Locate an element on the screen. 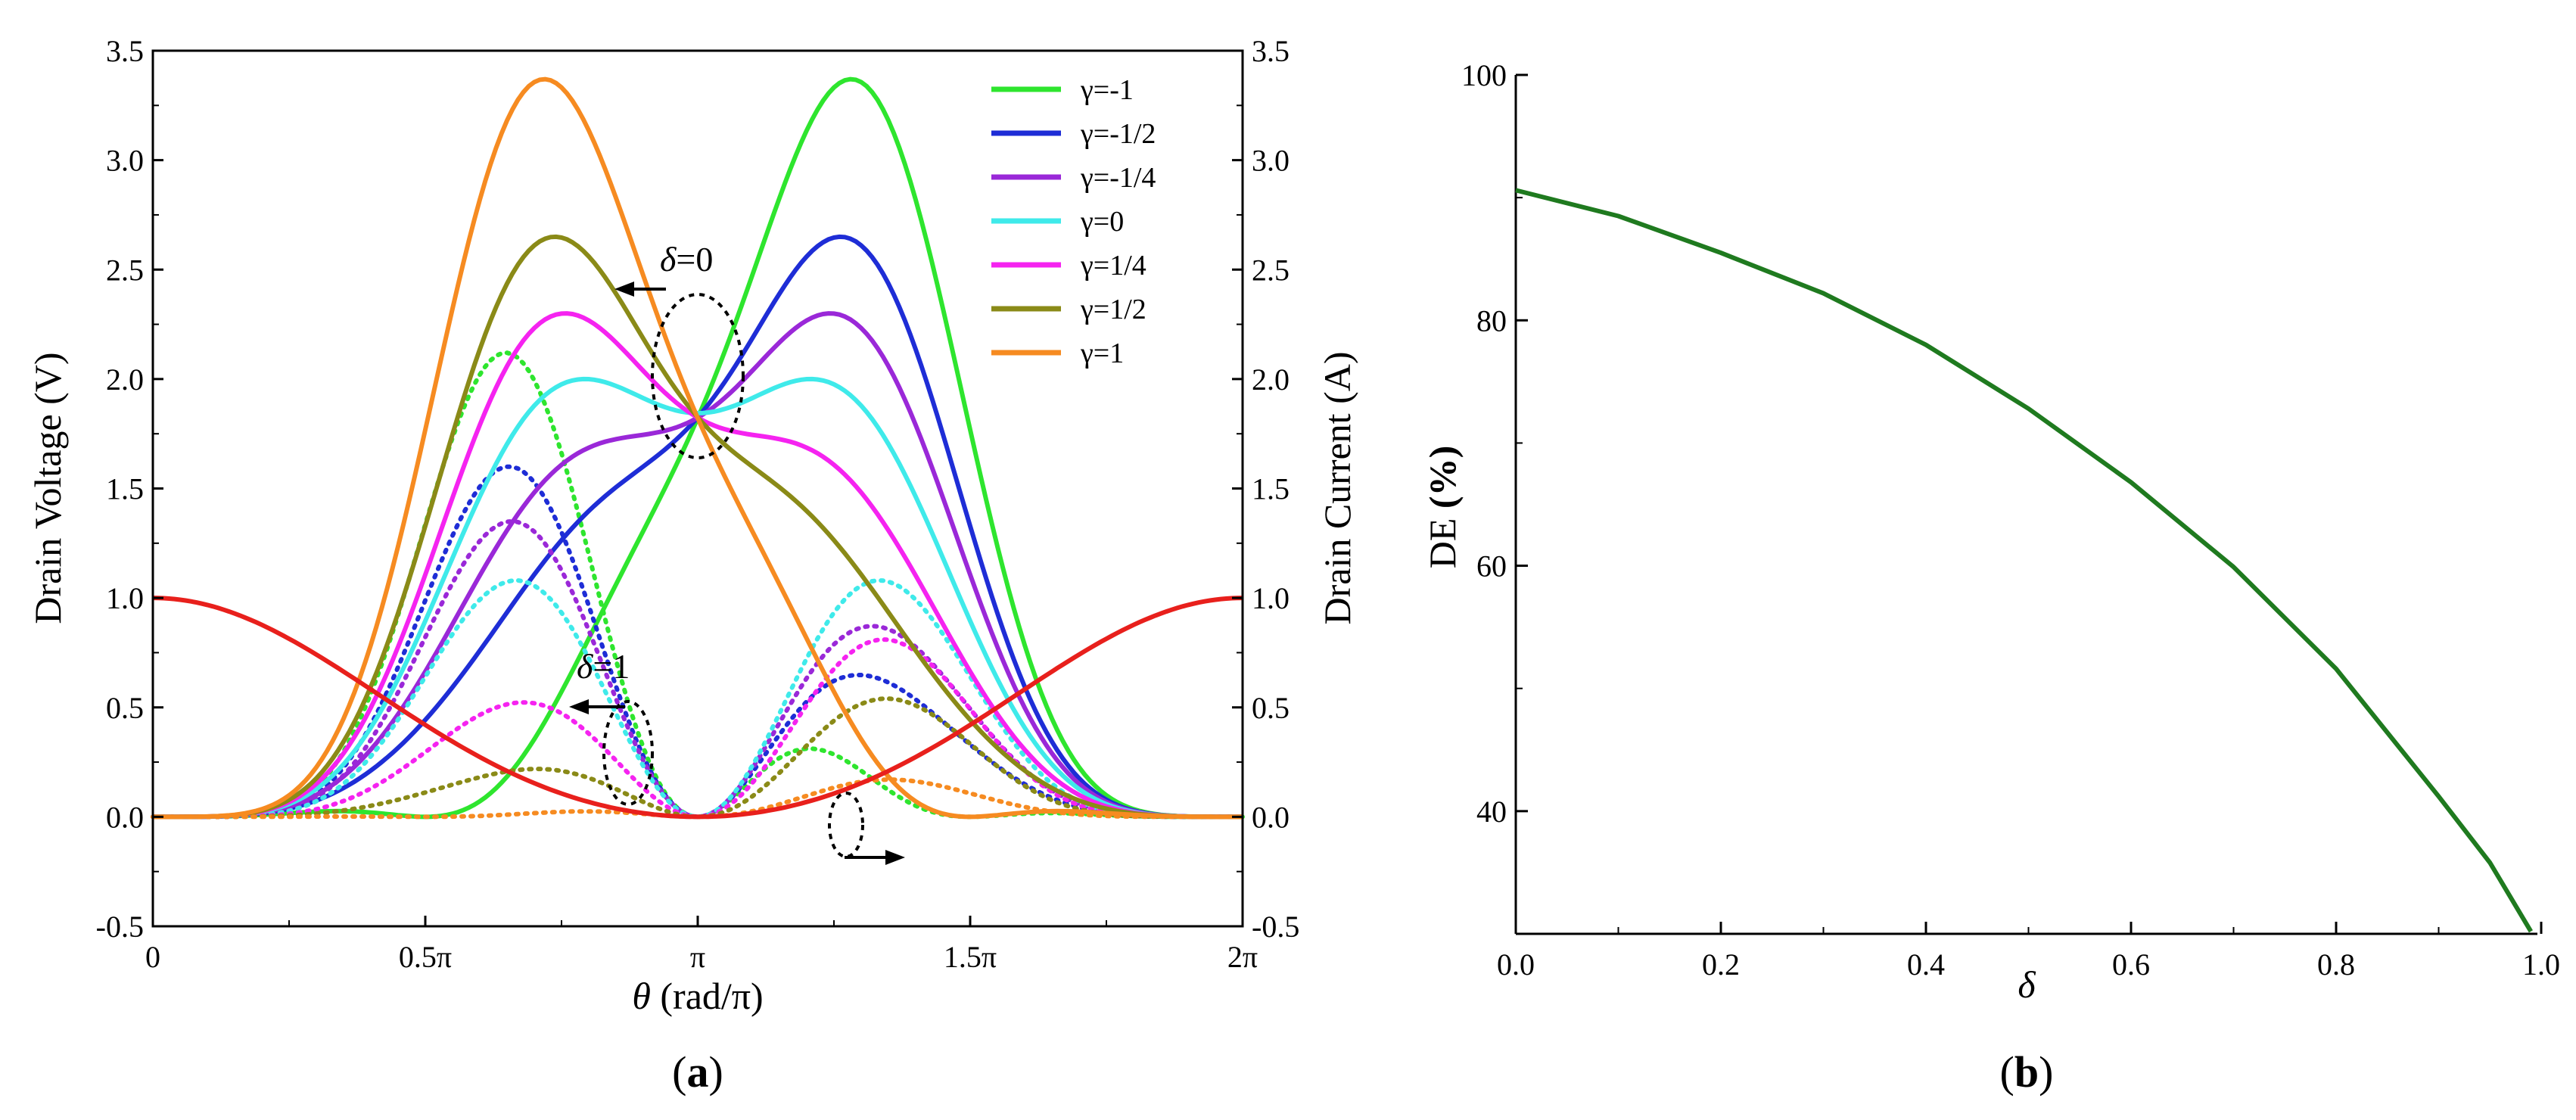  y-tick-label: 80 is located at coordinates (1491, 320).